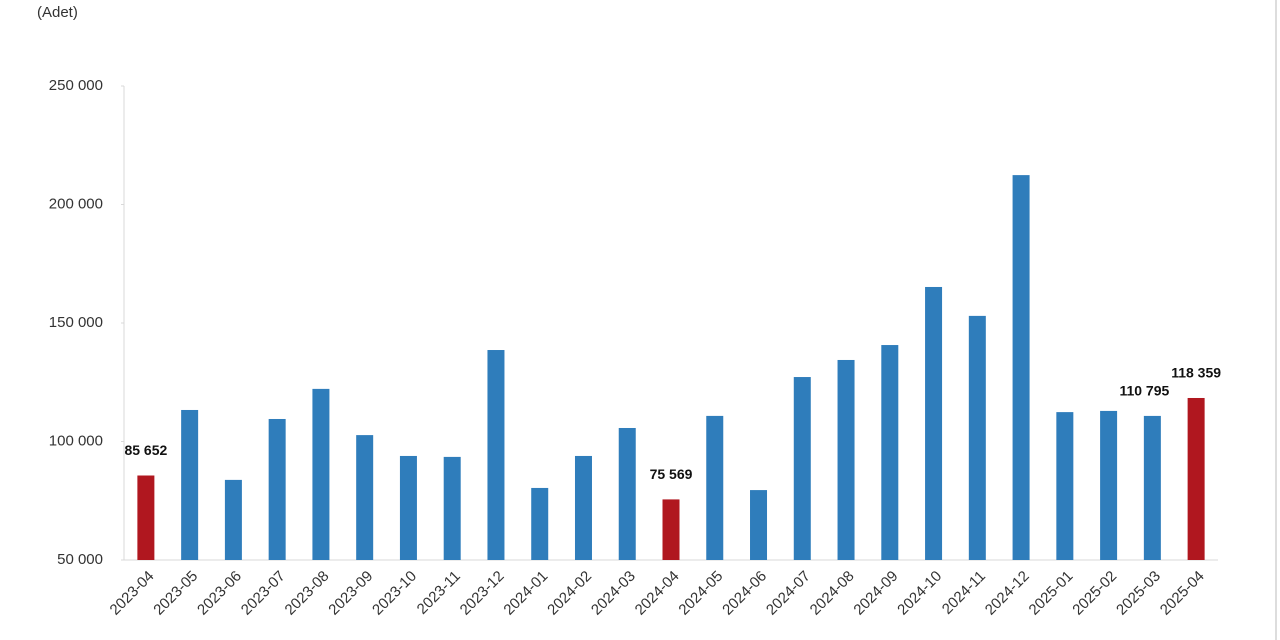 The image size is (1280, 640). Describe the element at coordinates (76, 85) in the screenshot. I see `y-tick-label: 250 000` at that location.